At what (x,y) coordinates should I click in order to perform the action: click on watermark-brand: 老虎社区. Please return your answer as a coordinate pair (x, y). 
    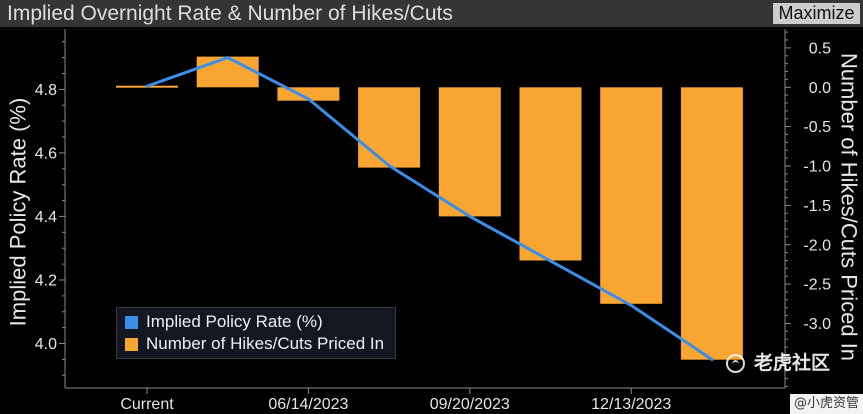
    Looking at the image, I should click on (792, 363).